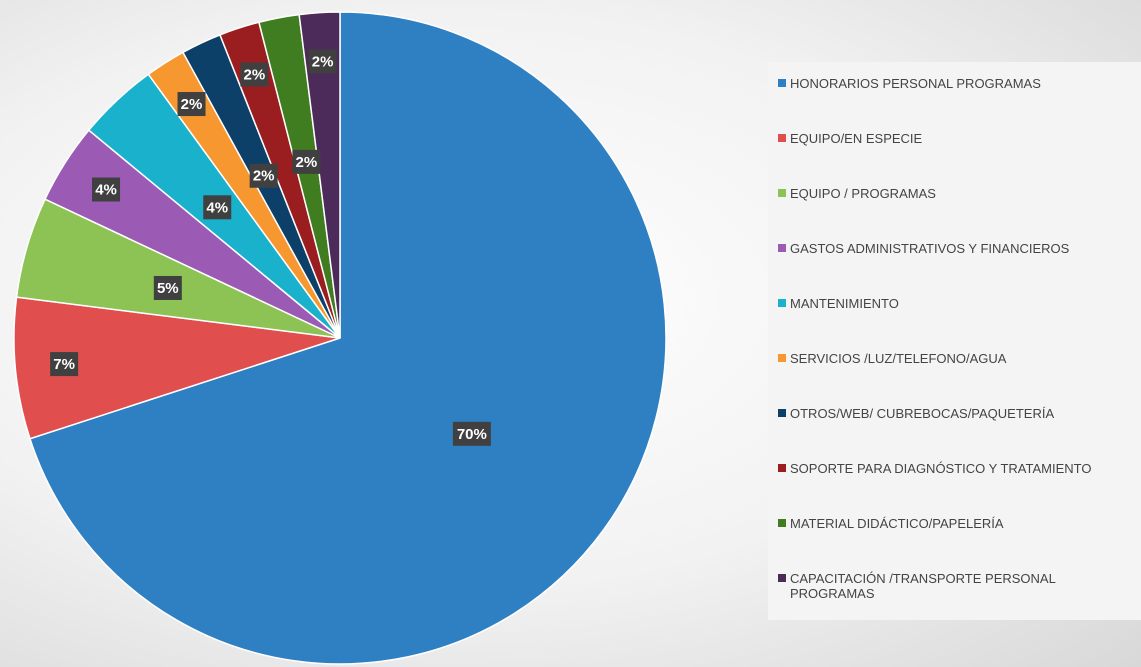 The height and width of the screenshot is (667, 1141). I want to click on legend-label: SOPORTE PARA DIAGNÓSTICO Y TRATAMIENTO, so click(941, 468).